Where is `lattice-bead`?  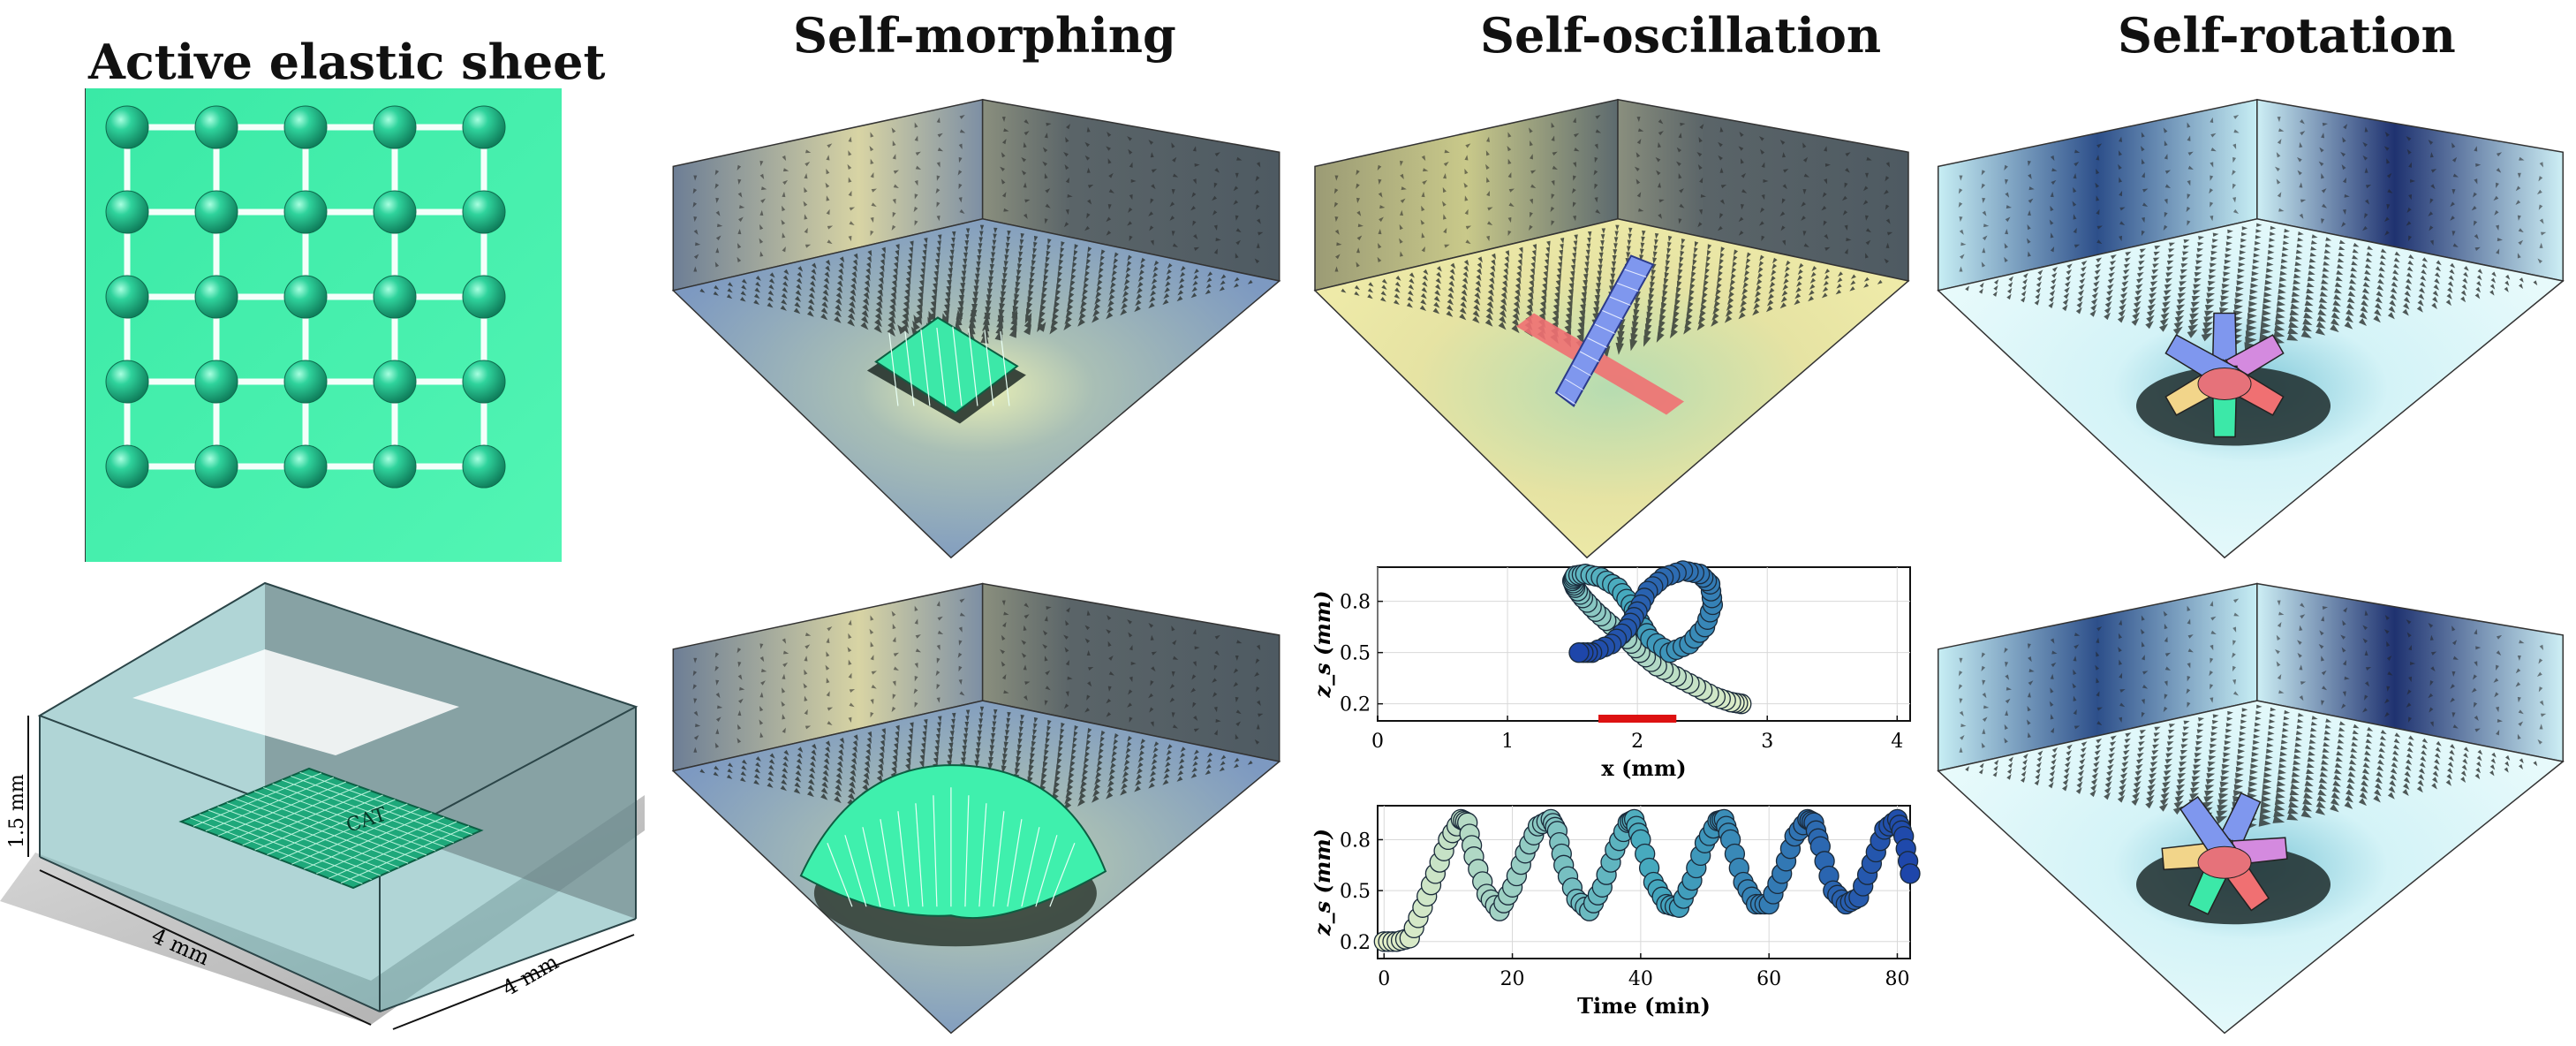 lattice-bead is located at coordinates (305, 127).